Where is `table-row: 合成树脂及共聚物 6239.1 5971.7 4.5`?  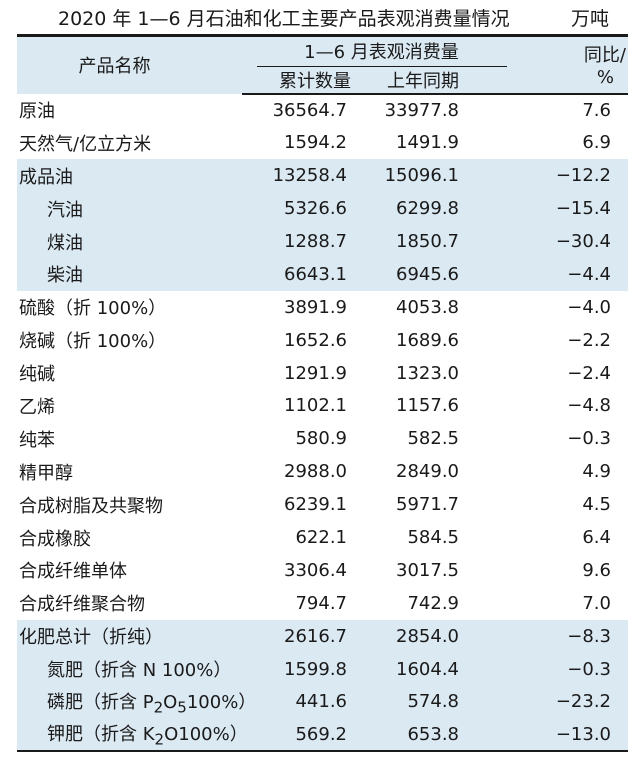
table-row: 合成树脂及共聚物 6239.1 5971.7 4.5 is located at coordinates (322, 504).